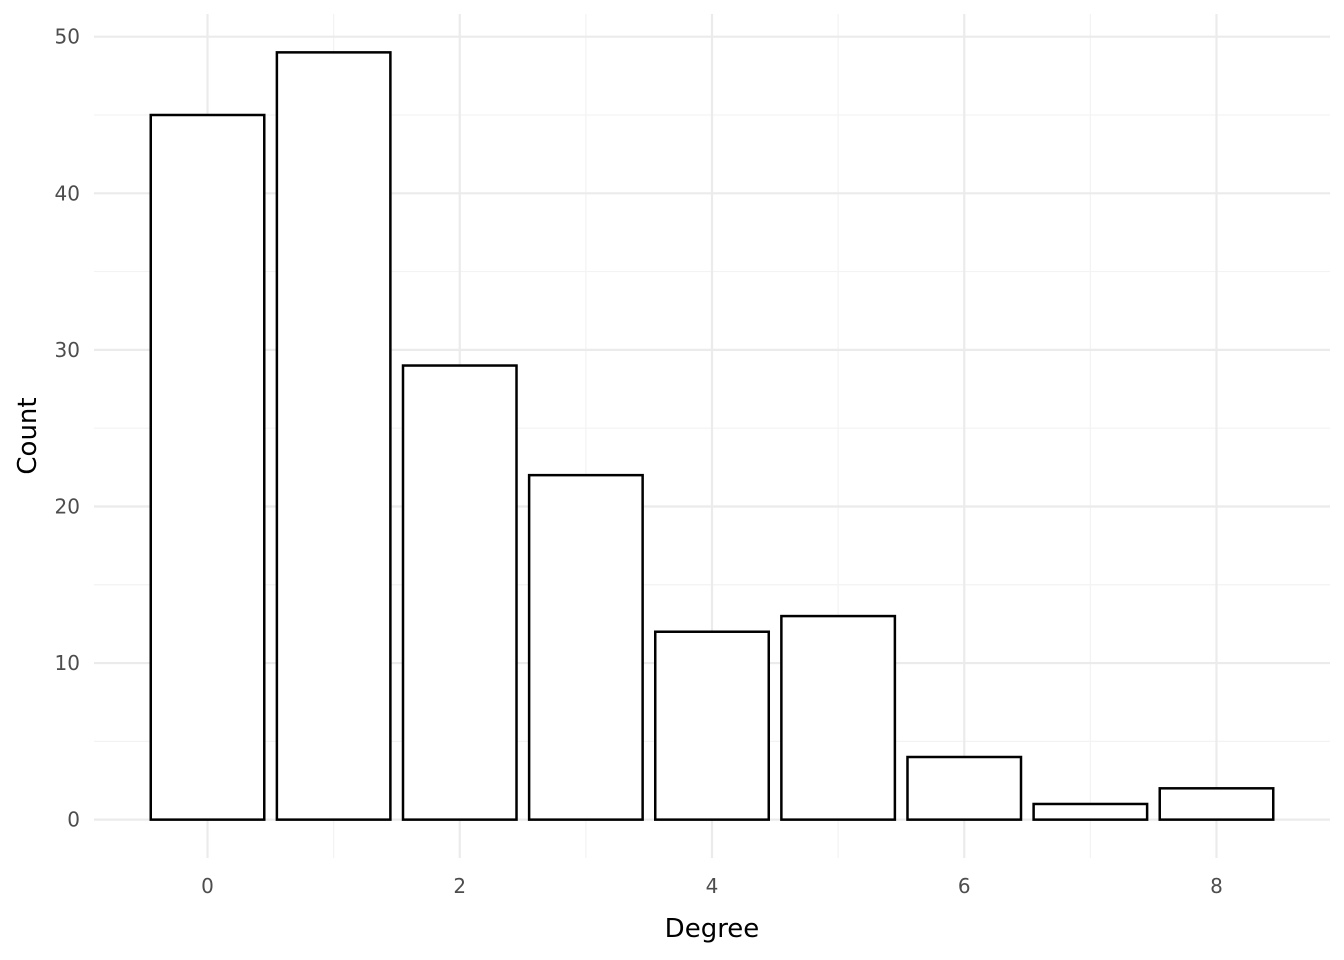 Image resolution: width=1344 pixels, height=960 pixels. Describe the element at coordinates (459, 886) in the screenshot. I see `x-tick-label: 2` at that location.